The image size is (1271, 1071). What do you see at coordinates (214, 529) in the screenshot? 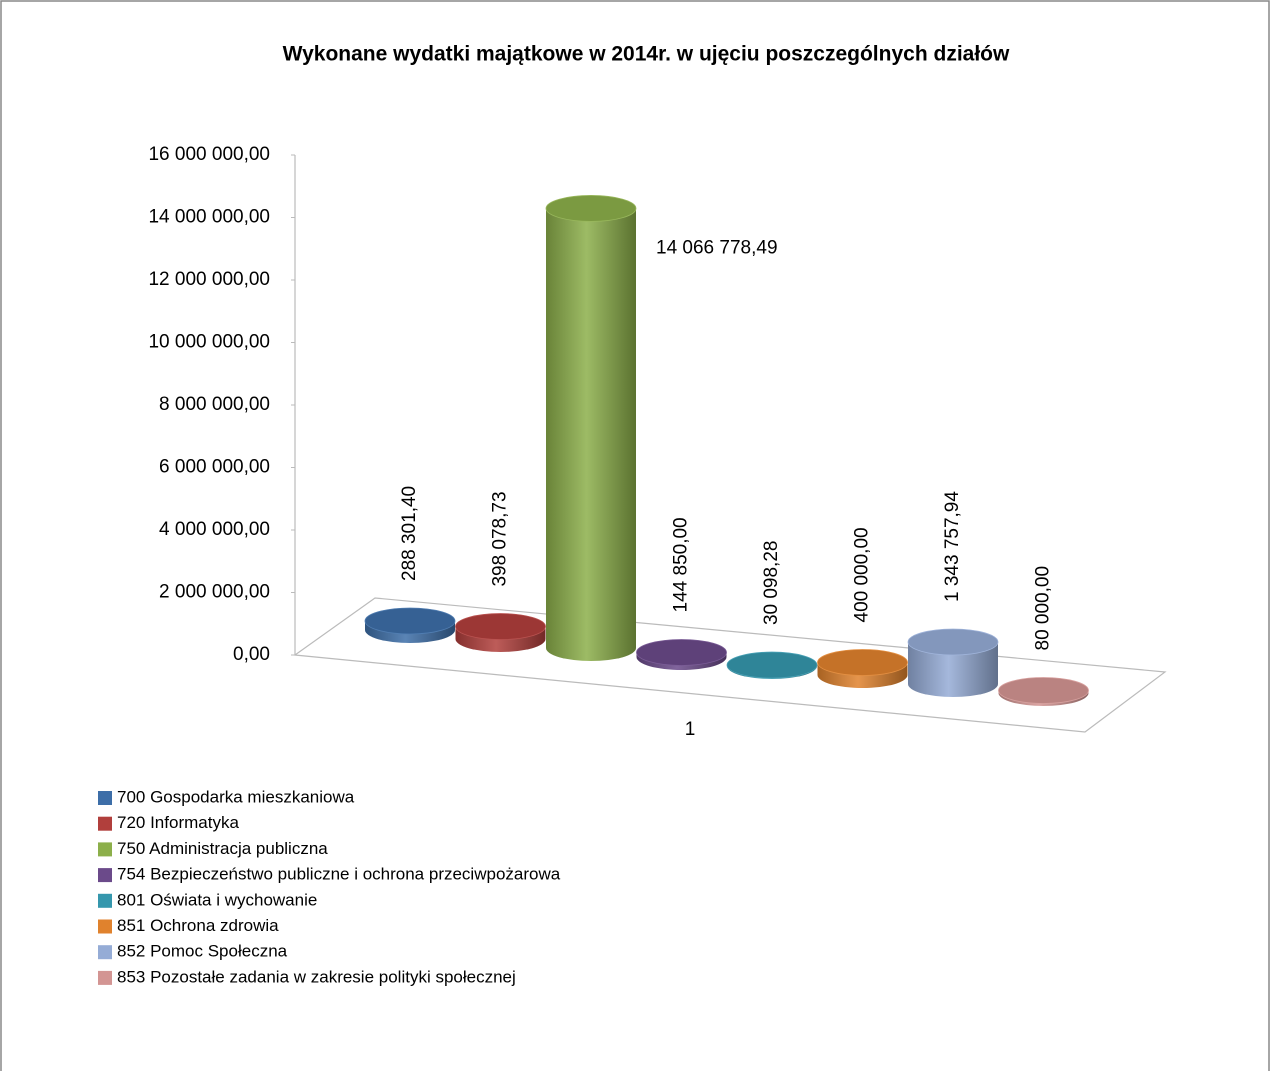
I see `y-tick-label: 4 000 000,00` at bounding box center [214, 529].